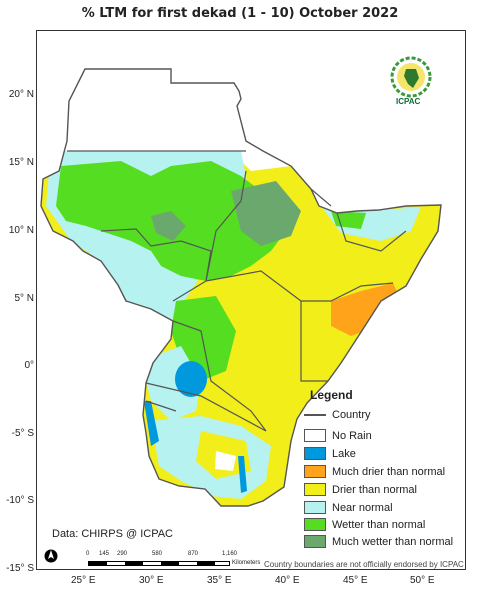 The image size is (480, 600). I want to click on lon-label: 30° E, so click(151, 580).